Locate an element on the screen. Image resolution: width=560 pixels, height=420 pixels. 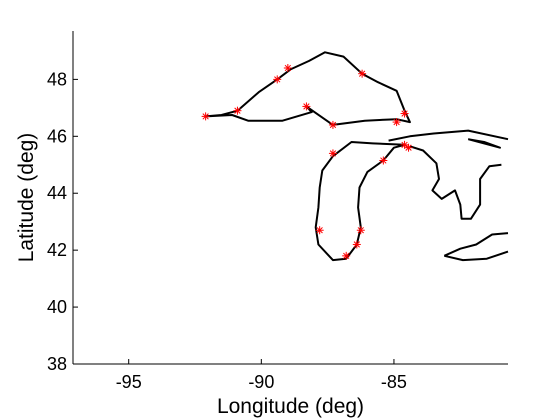
x-tick-label: -95 is located at coordinates (129, 382).